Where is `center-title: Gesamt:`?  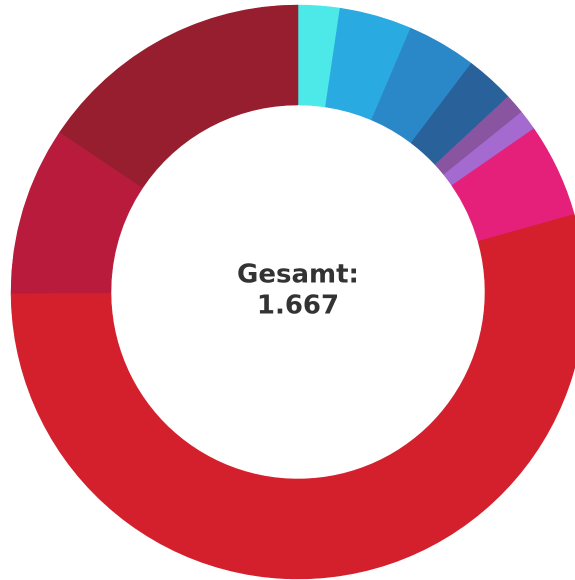
center-title: Gesamt: is located at coordinates (298, 275).